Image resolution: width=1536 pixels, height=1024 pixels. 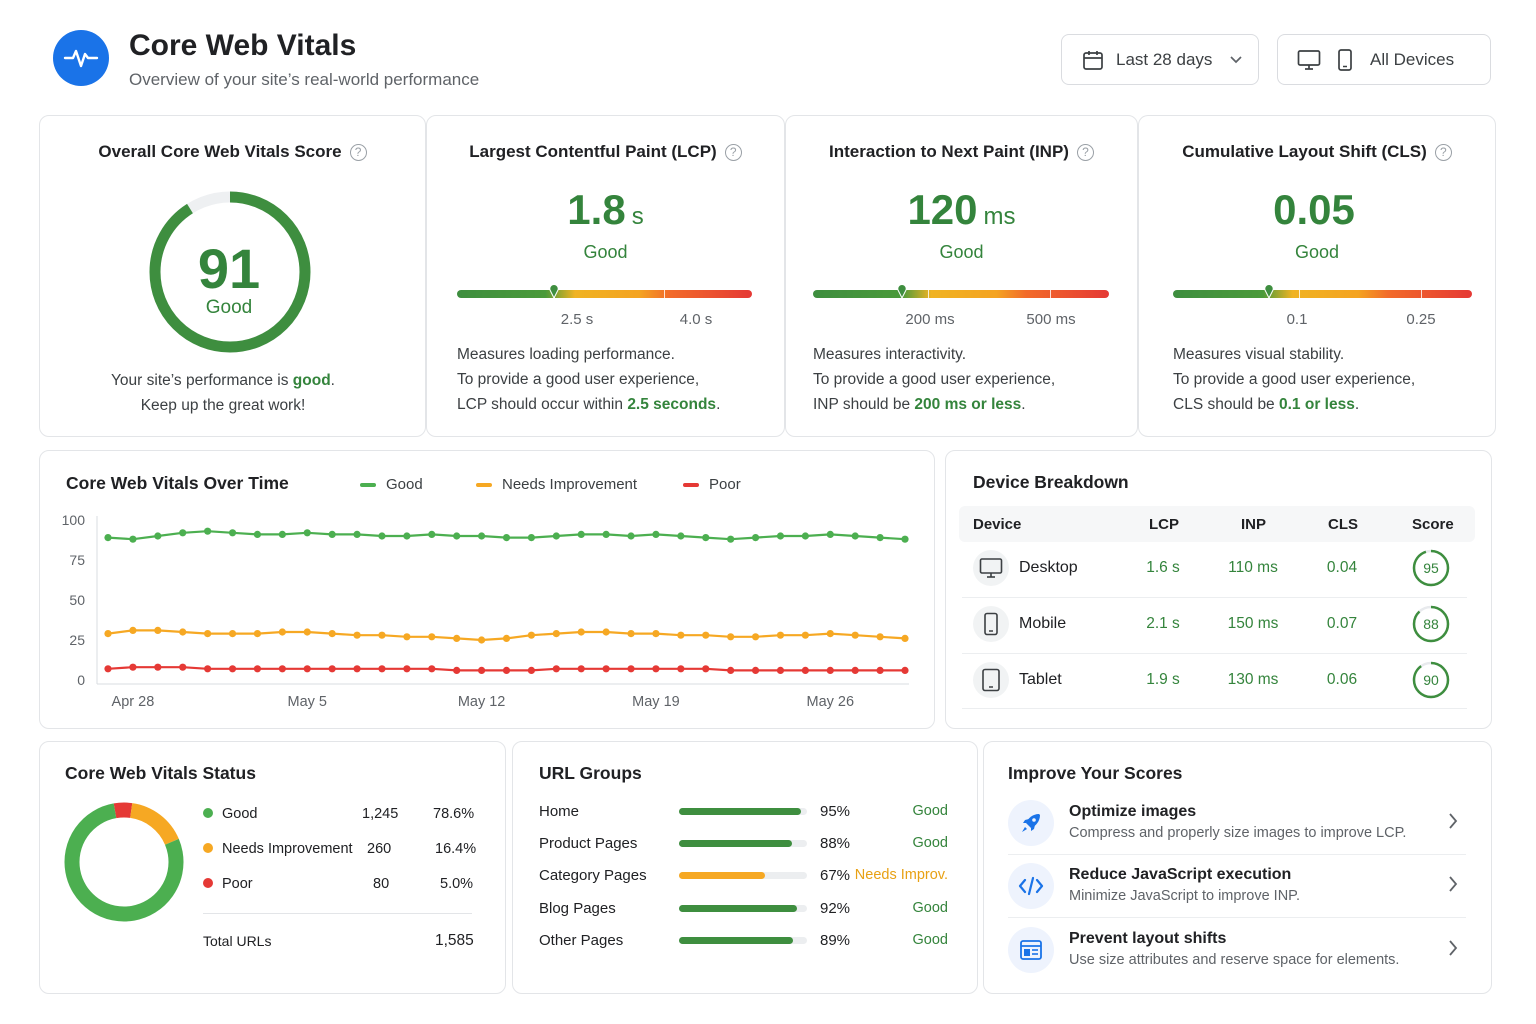 I want to click on device-score-value: 88, so click(x=1431, y=624).